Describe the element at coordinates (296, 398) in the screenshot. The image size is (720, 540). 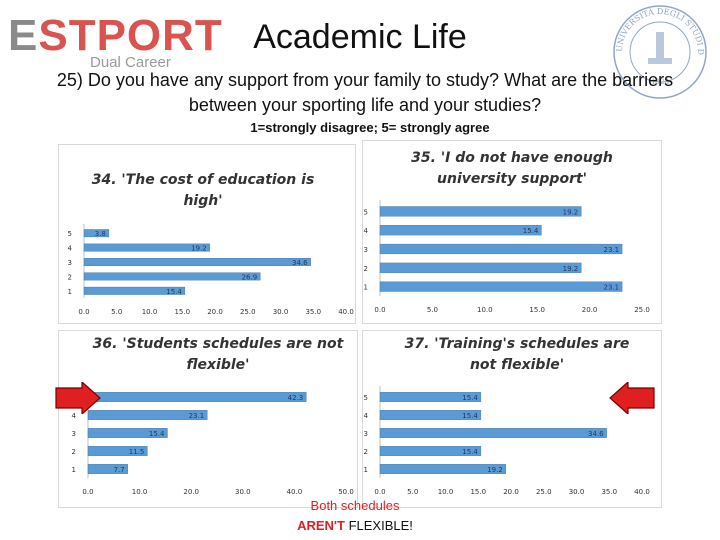
I see `value-label: 42.3` at that location.